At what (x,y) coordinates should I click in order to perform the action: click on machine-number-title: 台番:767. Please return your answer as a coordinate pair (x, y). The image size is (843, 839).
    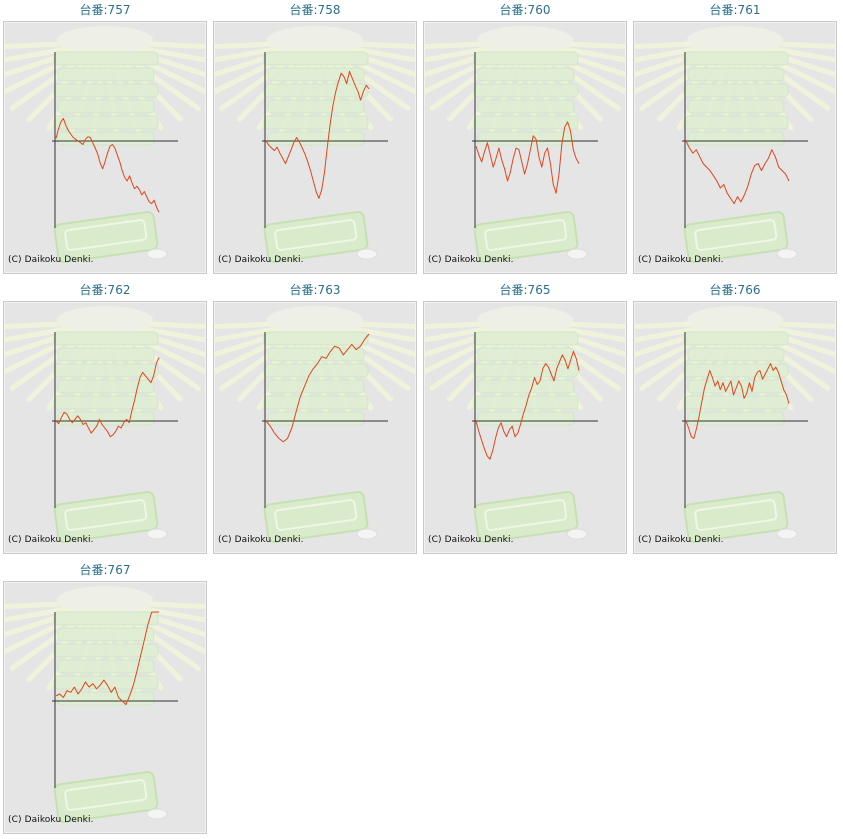
    Looking at the image, I should click on (105, 570).